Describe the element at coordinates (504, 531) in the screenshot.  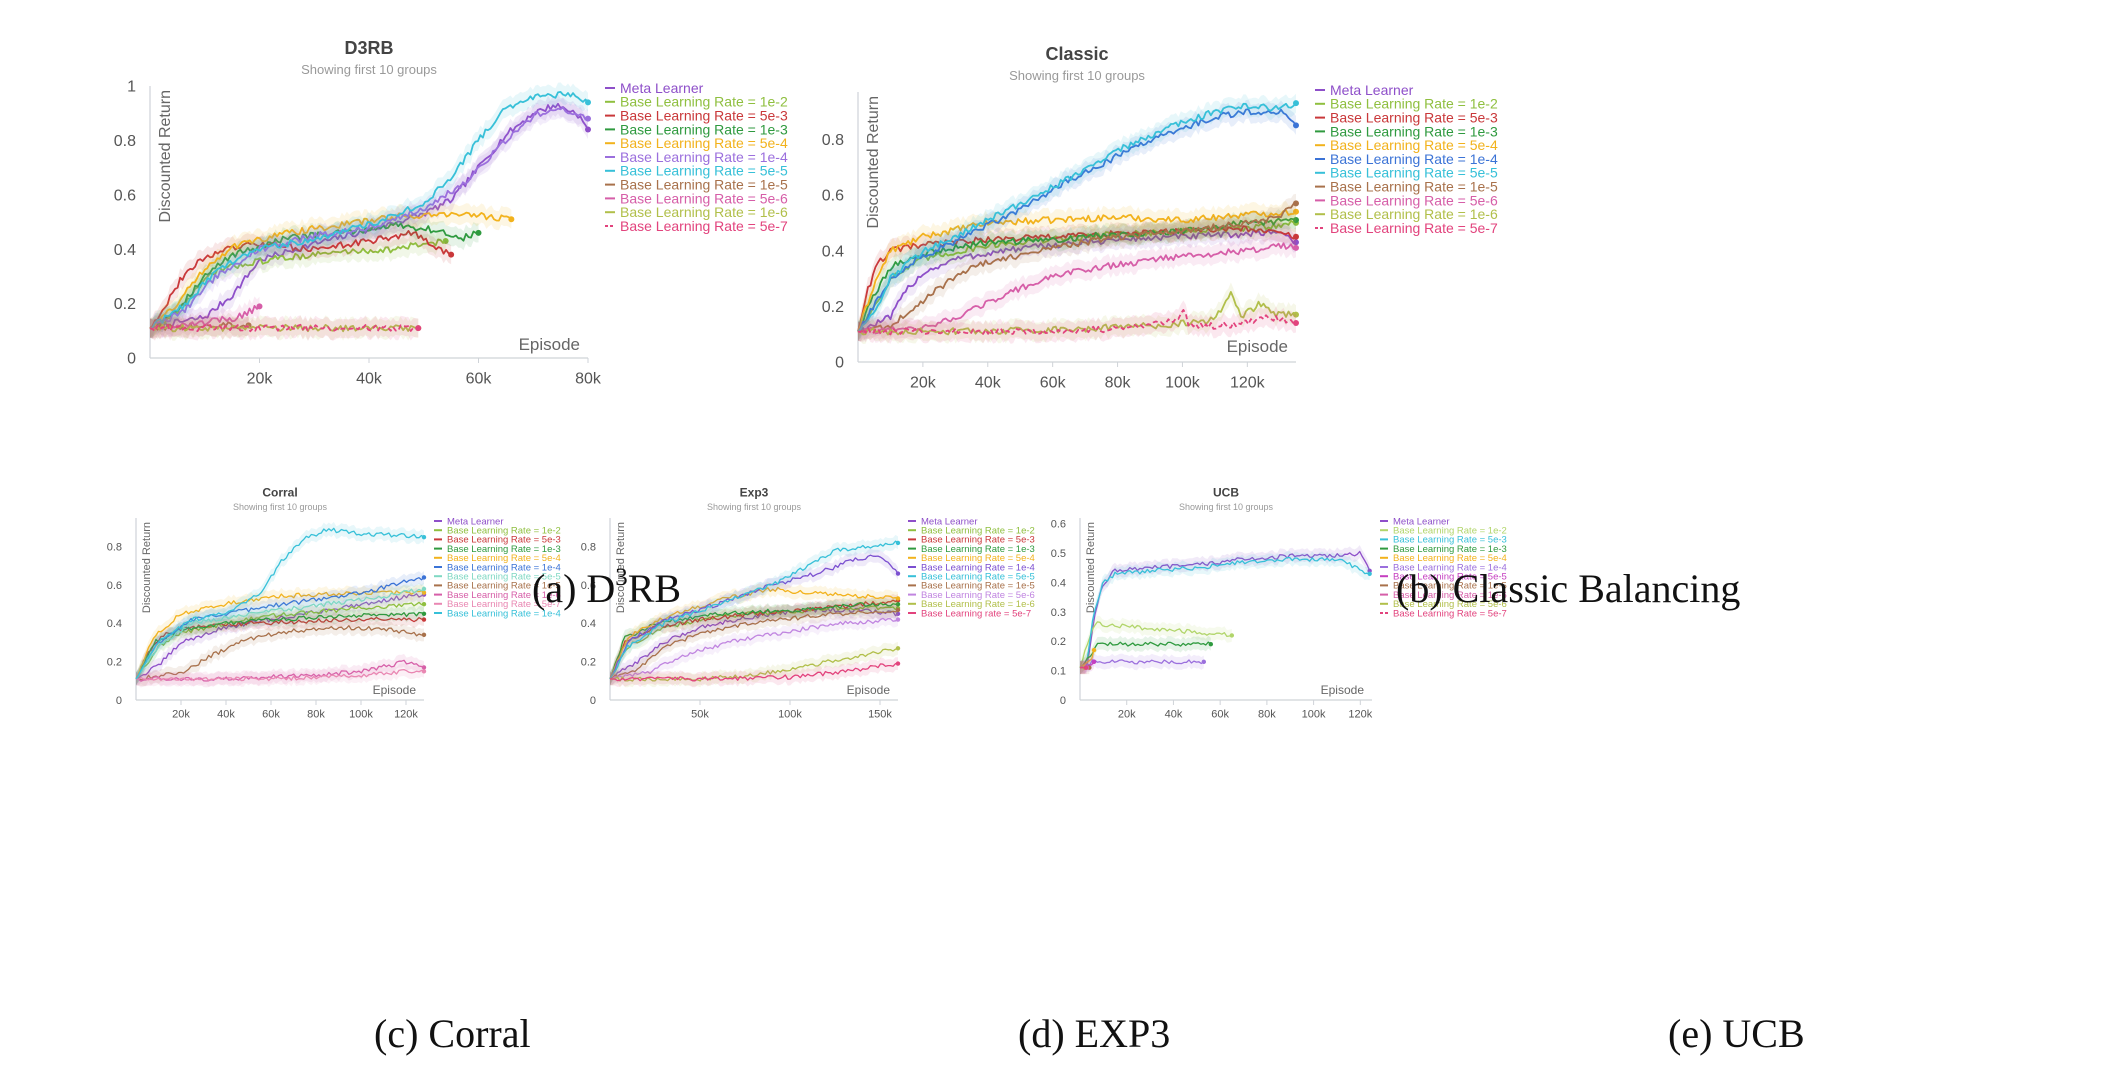
I see `legend-label: Base Learning Rate = 1e-2` at that location.